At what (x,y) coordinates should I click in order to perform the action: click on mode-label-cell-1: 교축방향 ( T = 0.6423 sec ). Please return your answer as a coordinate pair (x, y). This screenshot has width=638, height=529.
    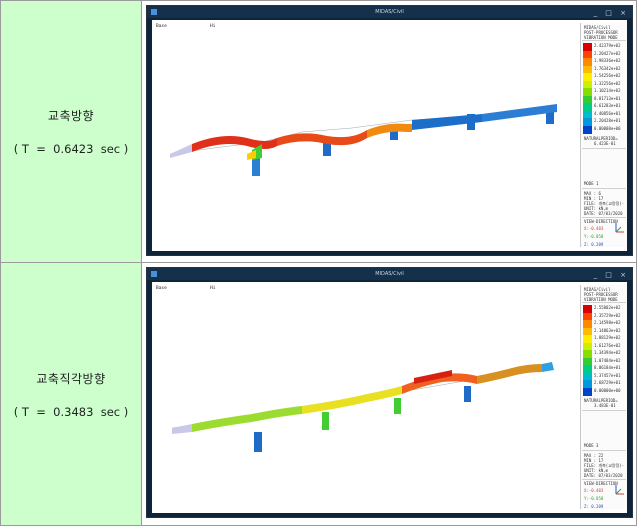
    Looking at the image, I should click on (71, 131).